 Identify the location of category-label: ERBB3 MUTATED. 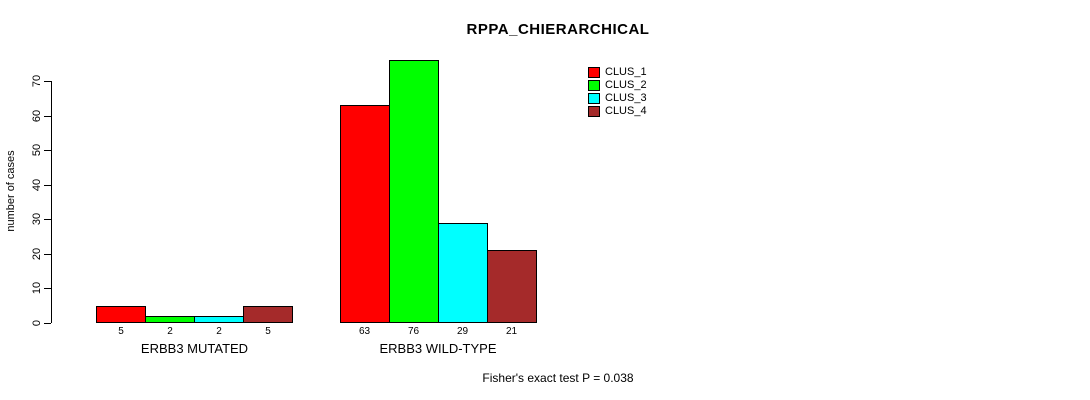
(194, 348).